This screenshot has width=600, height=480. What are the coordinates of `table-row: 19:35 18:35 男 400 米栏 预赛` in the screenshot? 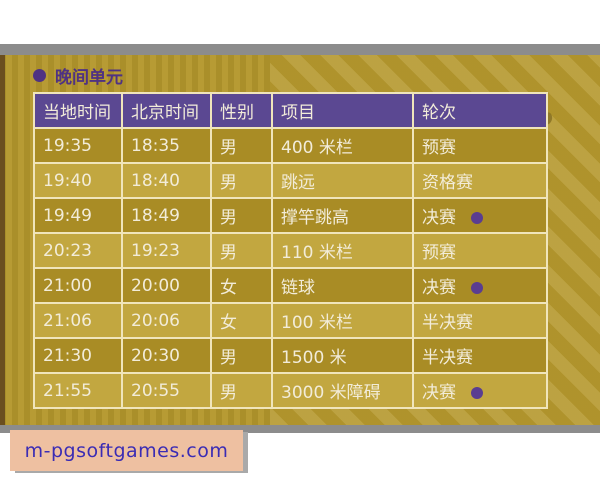 It's located at (290, 145).